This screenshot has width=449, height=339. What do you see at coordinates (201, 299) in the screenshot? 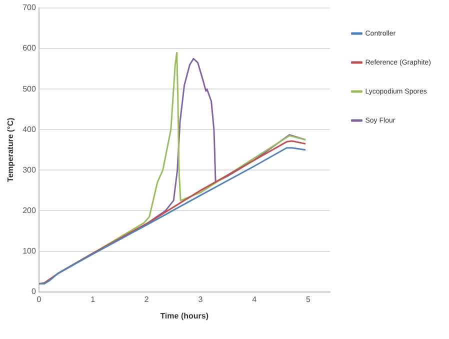
I see `x-tick-label: 3` at bounding box center [201, 299].